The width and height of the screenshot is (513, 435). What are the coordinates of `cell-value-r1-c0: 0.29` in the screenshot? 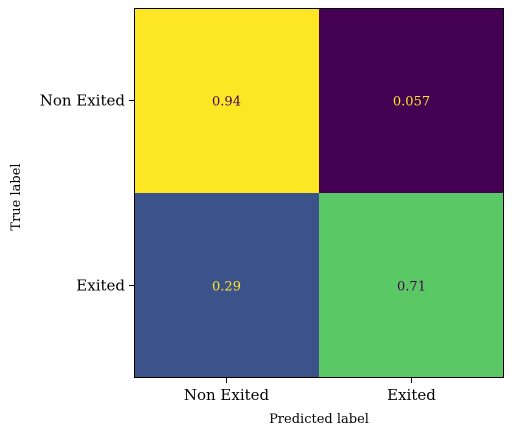 It's located at (226, 287).